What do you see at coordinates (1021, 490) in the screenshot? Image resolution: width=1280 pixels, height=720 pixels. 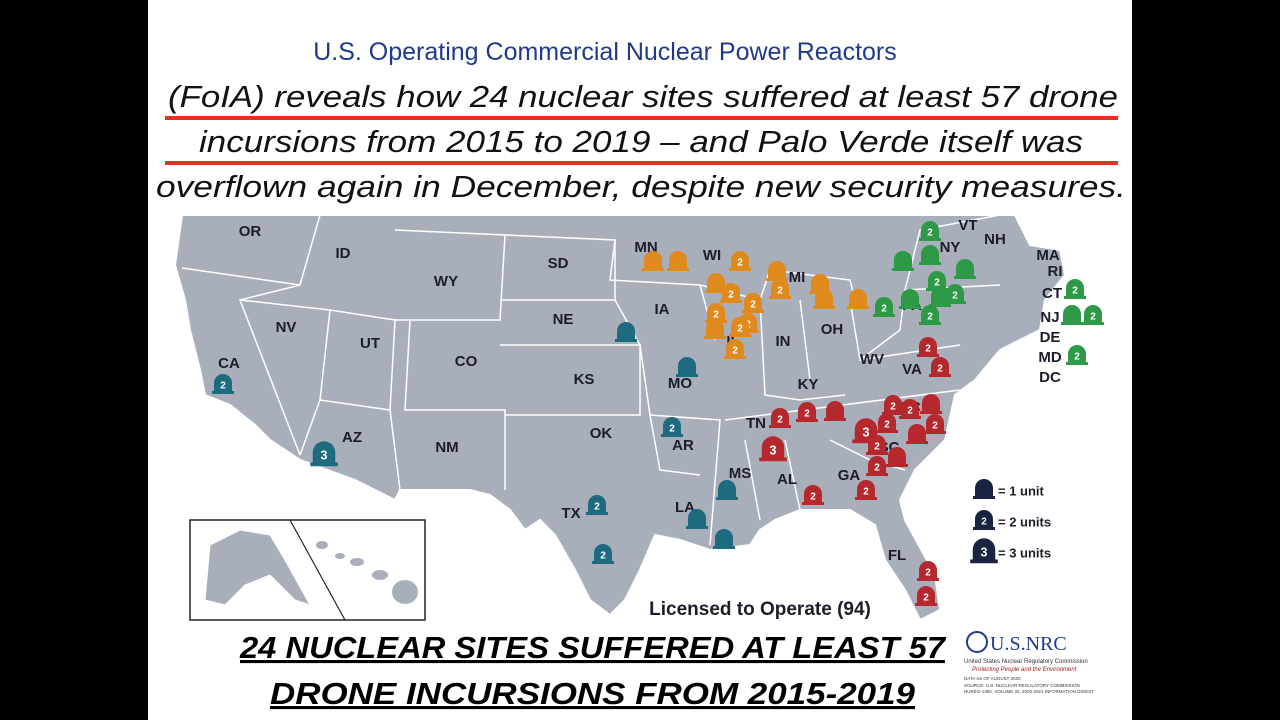 I see `legend-label: = 1 unit` at bounding box center [1021, 490].